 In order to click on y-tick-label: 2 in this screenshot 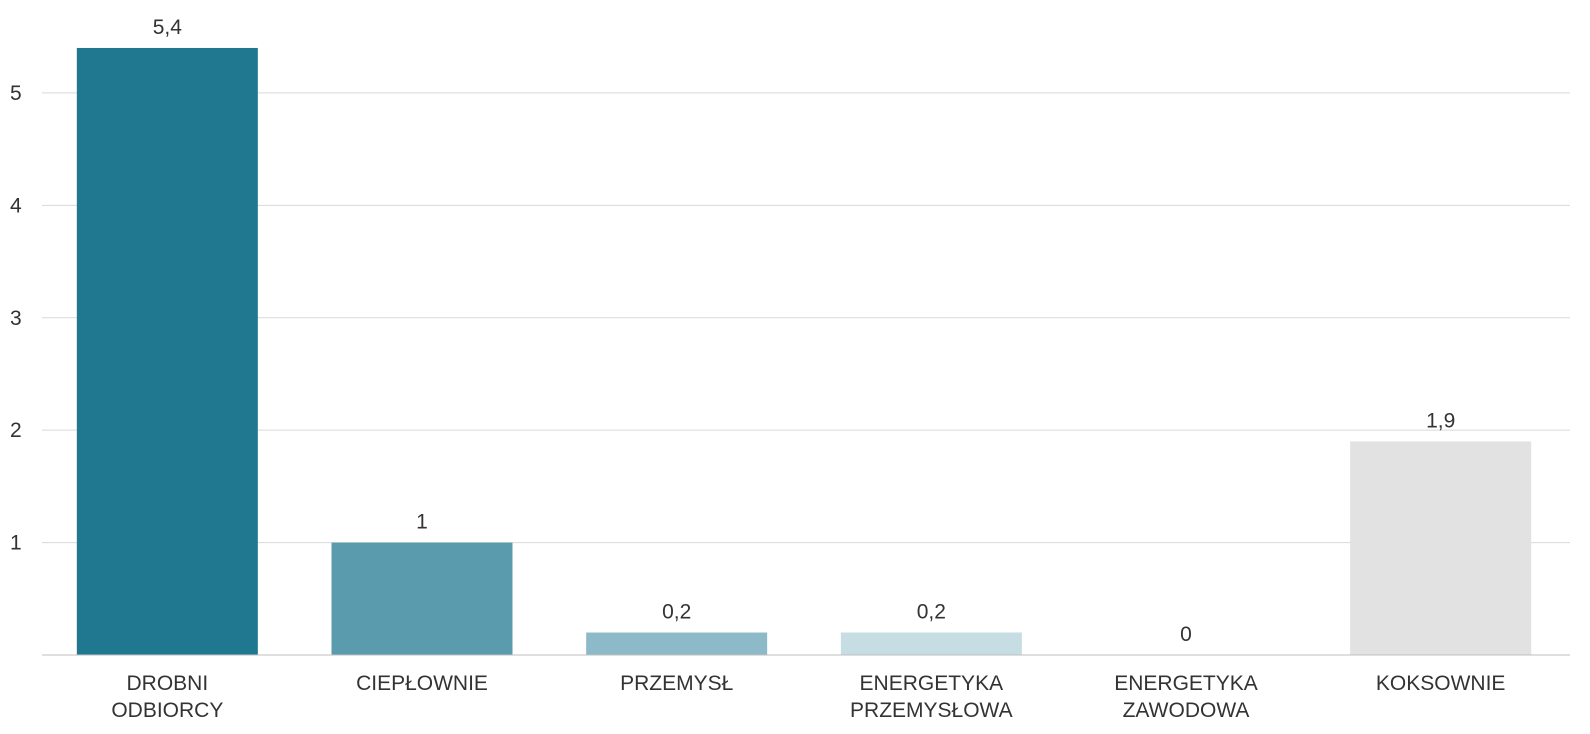, I will do `click(16, 430)`.